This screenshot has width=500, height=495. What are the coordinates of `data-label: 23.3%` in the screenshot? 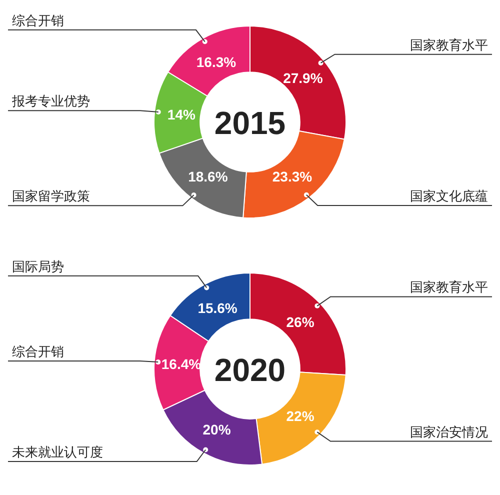 It's located at (292, 176).